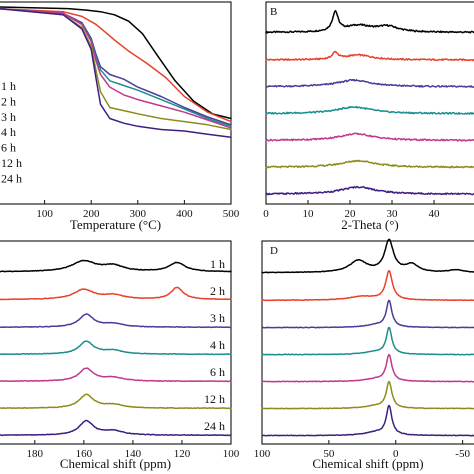 The image size is (474, 474). What do you see at coordinates (182, 454) in the screenshot?
I see `x-tick-label: 120` at bounding box center [182, 454].